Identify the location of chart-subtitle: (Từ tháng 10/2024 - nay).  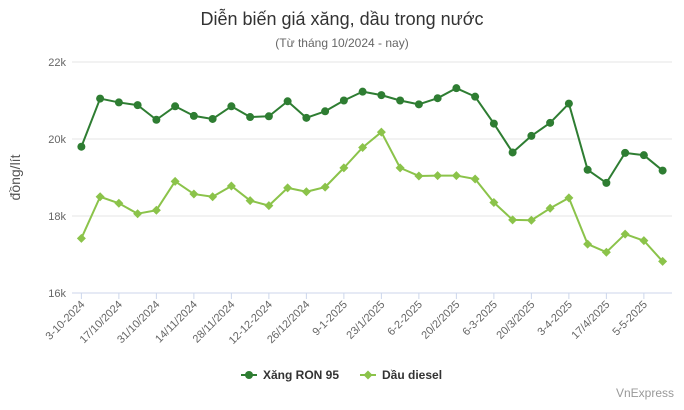
(342, 43).